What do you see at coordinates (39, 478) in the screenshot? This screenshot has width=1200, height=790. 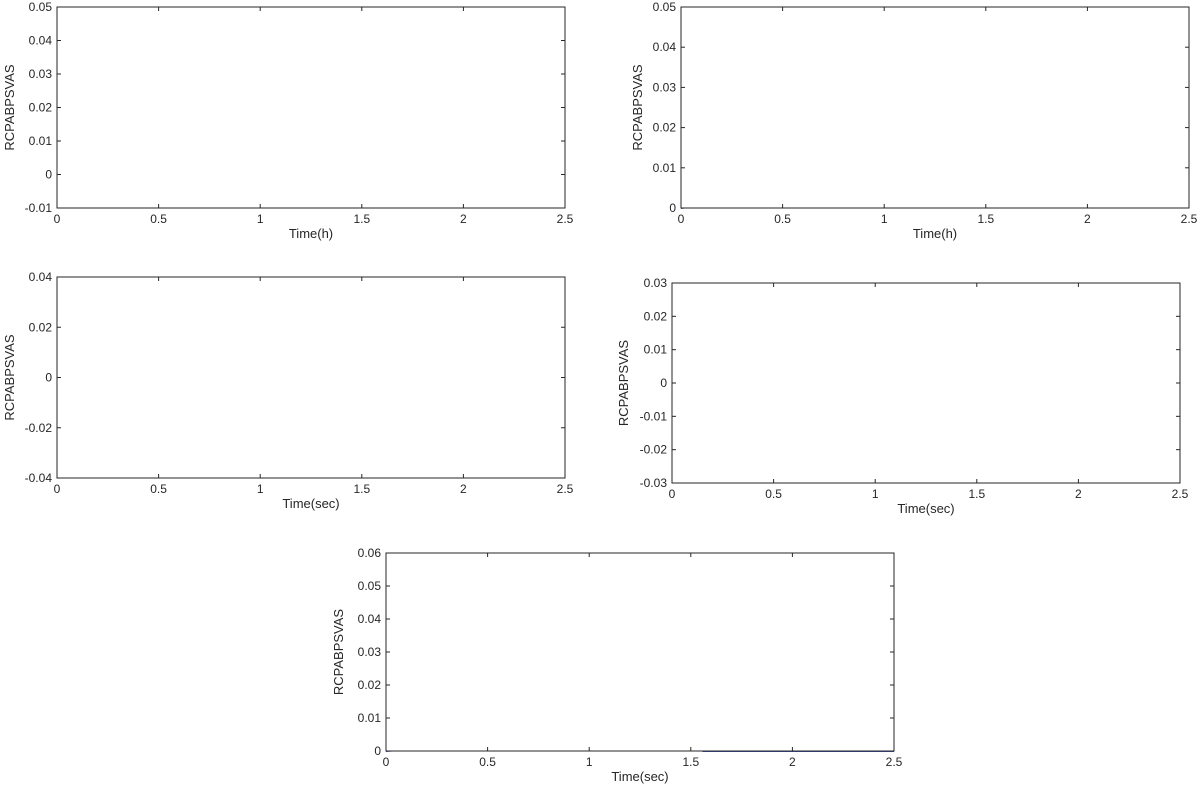 I see `y-tick-label: -0.04` at bounding box center [39, 478].